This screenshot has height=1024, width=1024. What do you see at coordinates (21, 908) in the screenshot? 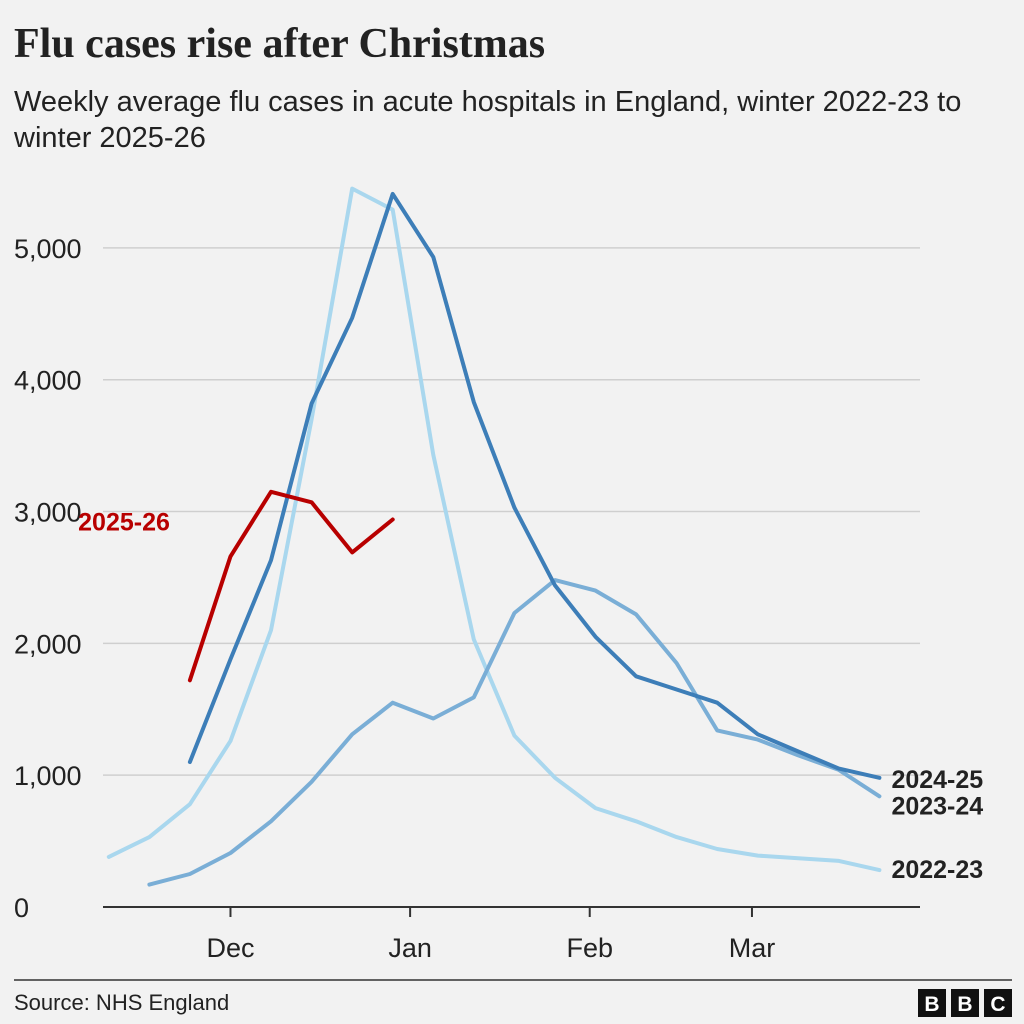
I see `y-tick-label: 0` at bounding box center [21, 908].